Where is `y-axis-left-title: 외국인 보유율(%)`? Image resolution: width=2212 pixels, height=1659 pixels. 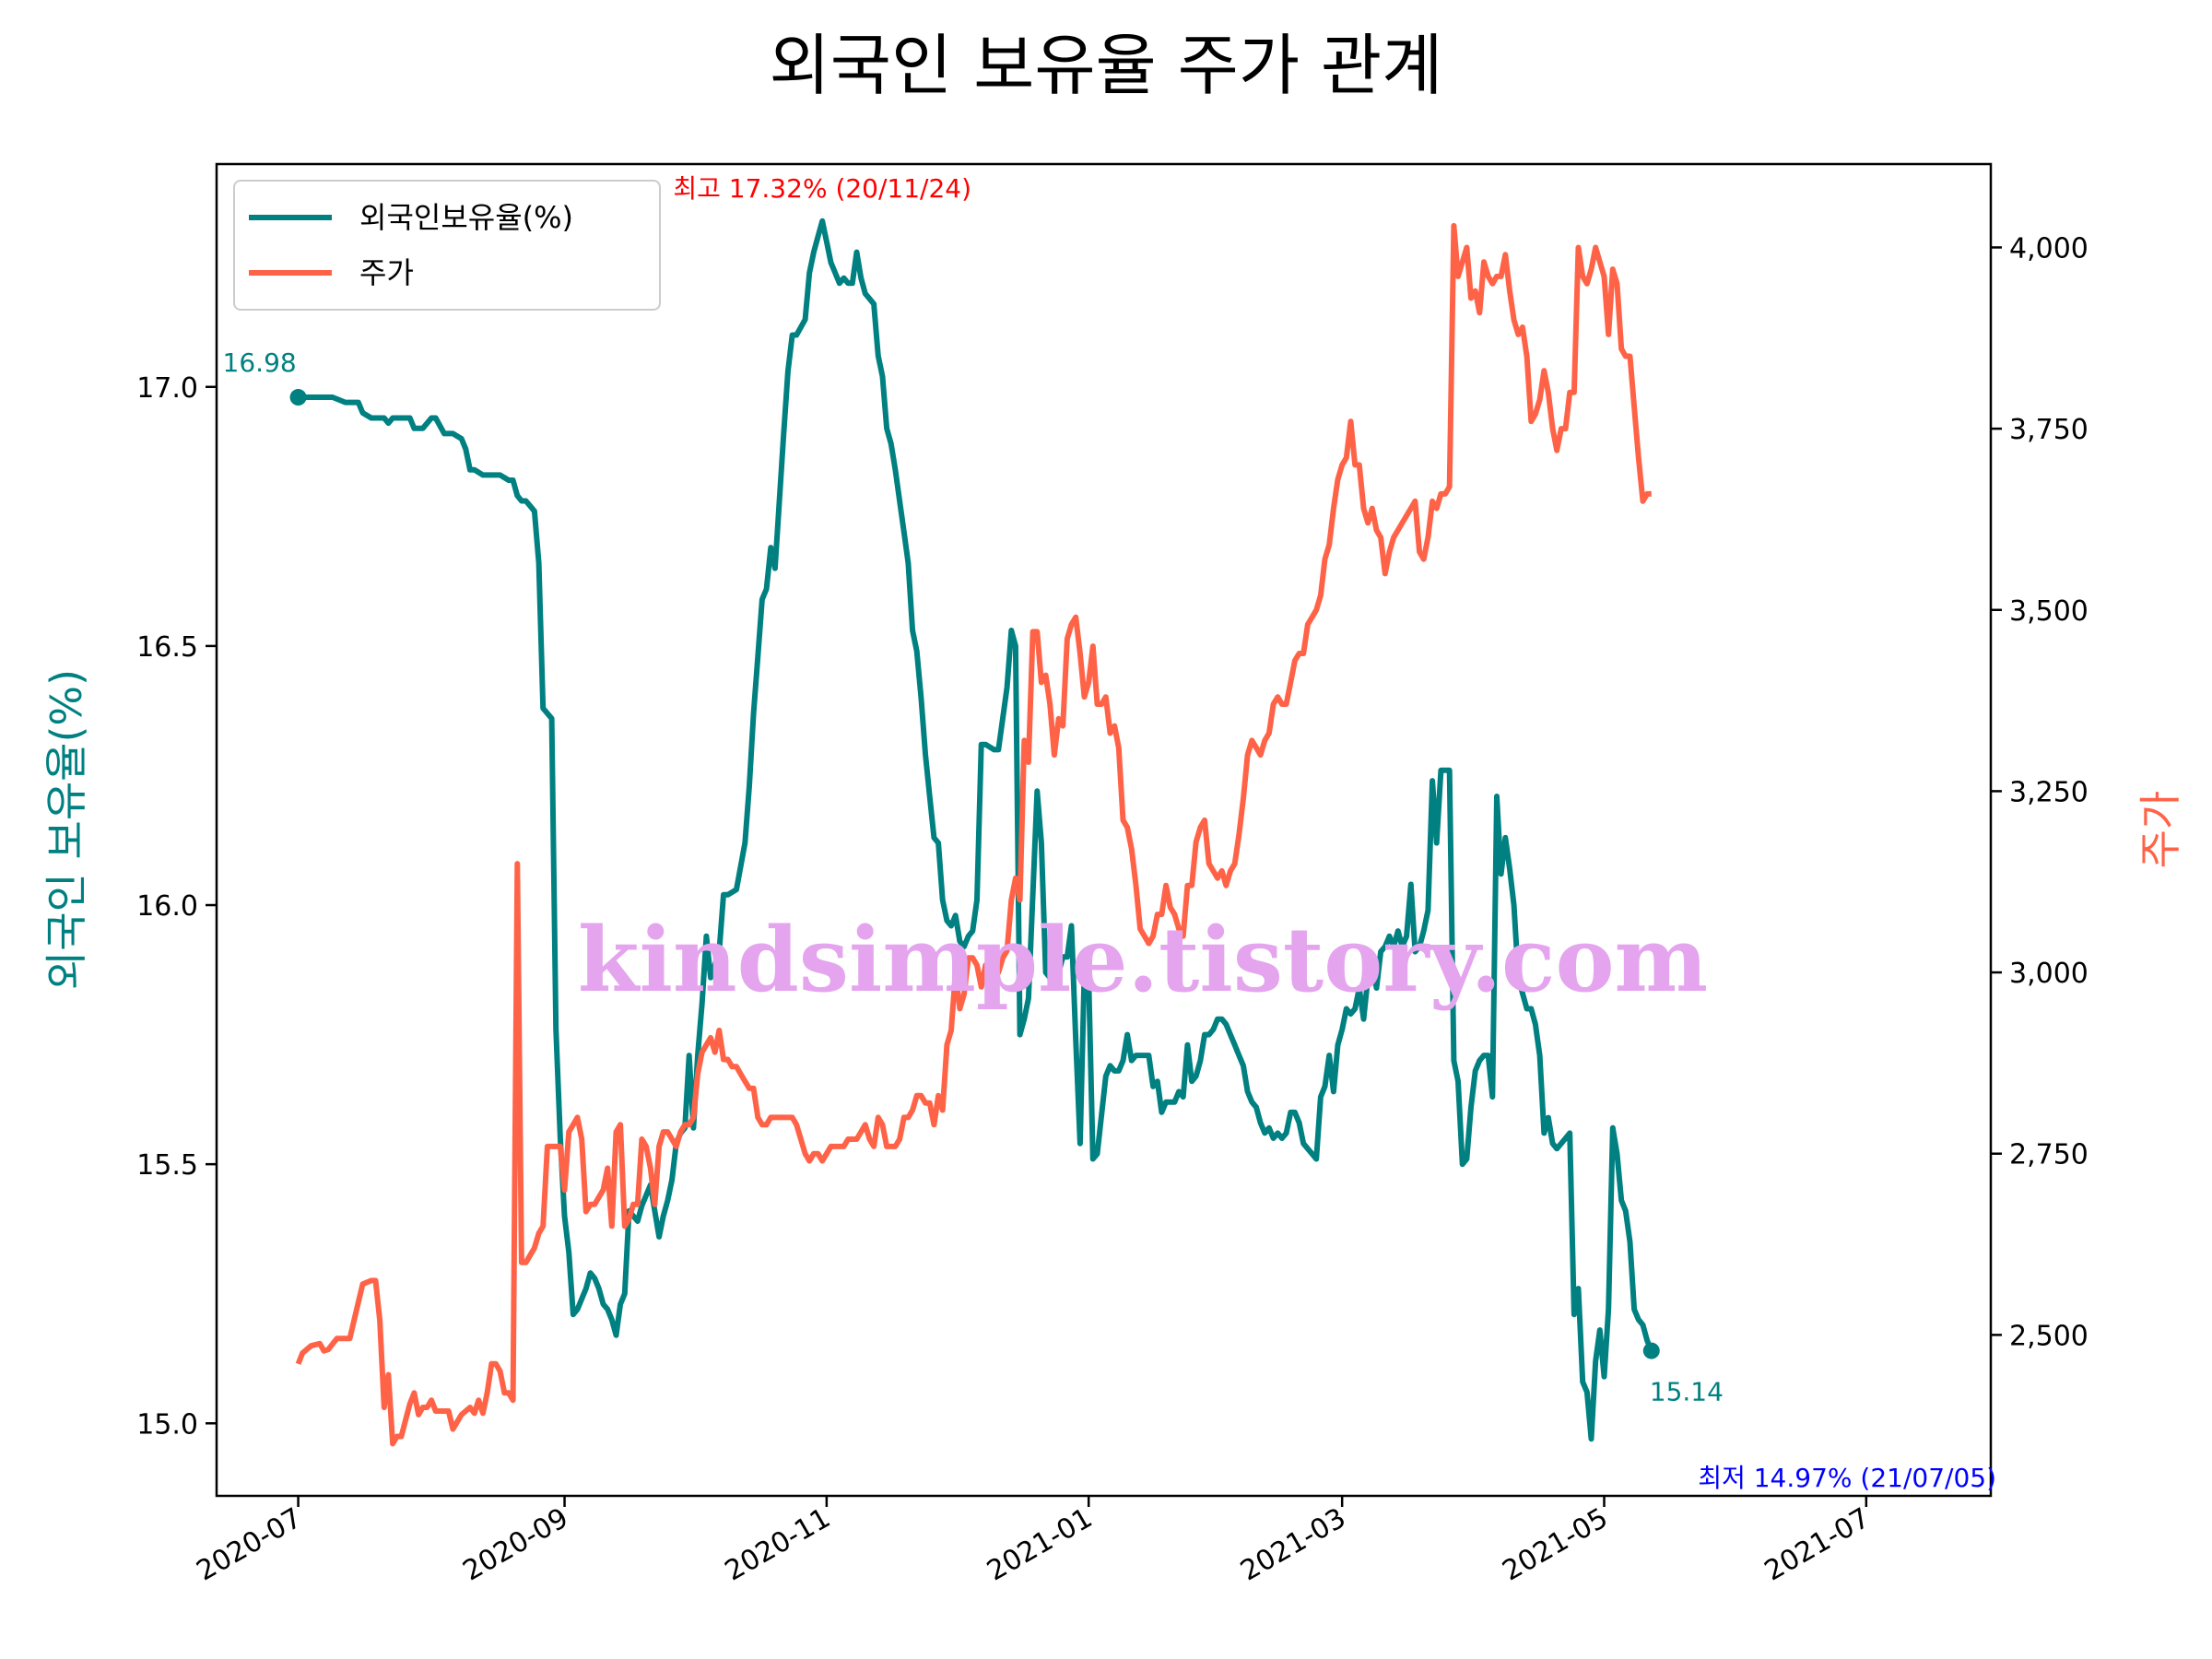
y-axis-left-title: 외국인 보유율(%) is located at coordinates (66, 829).